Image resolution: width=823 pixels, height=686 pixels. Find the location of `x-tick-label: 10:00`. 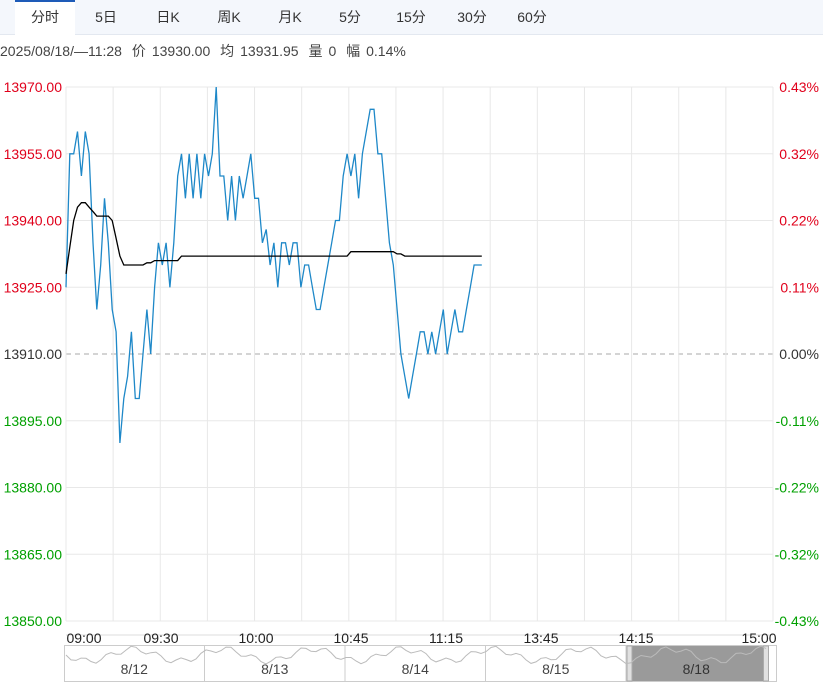

x-tick-label: 10:00 is located at coordinates (255, 638).